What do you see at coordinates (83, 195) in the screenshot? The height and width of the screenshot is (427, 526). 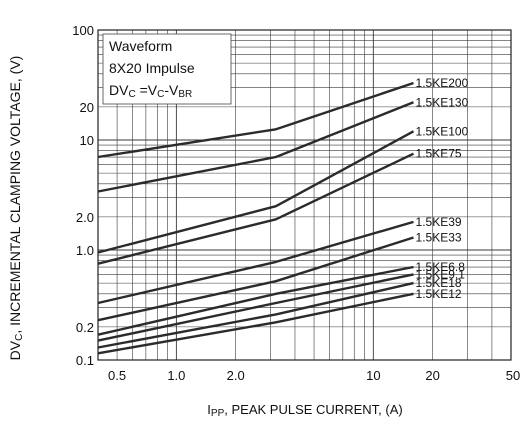 I see `y-tick-labels: 0.1 0.2 1.0 2.0 10 20 100` at bounding box center [83, 195].